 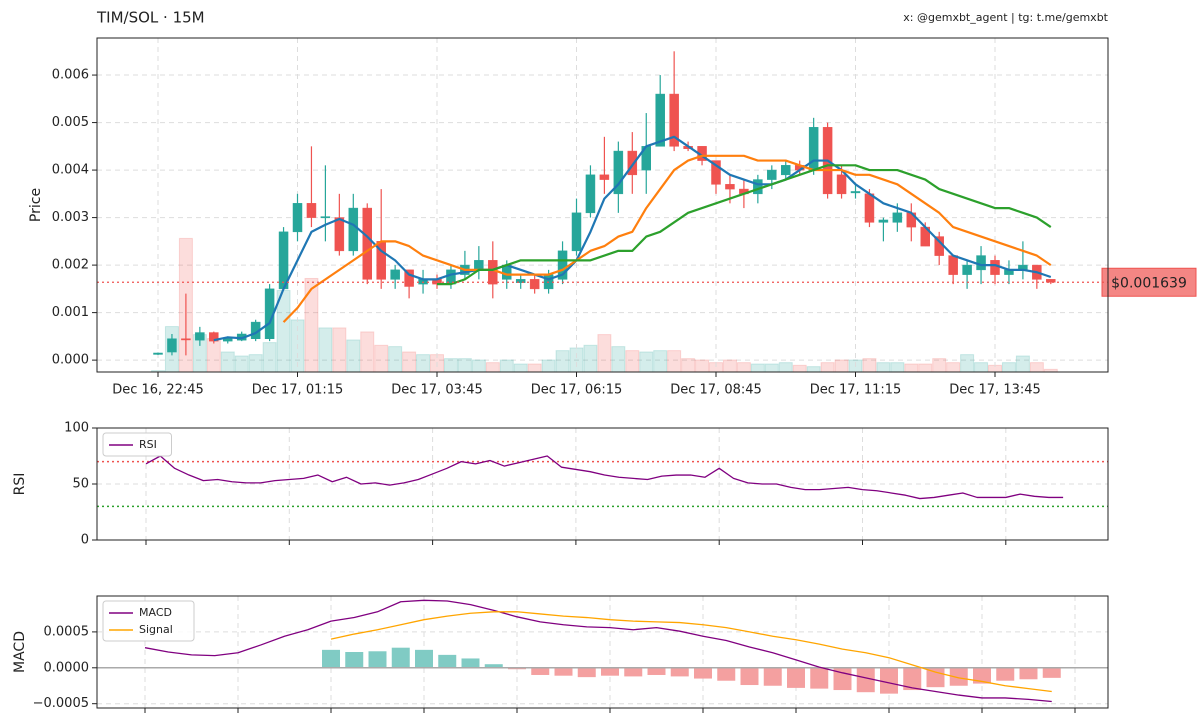 I want to click on y-axis-label: Price, so click(x=36, y=205).